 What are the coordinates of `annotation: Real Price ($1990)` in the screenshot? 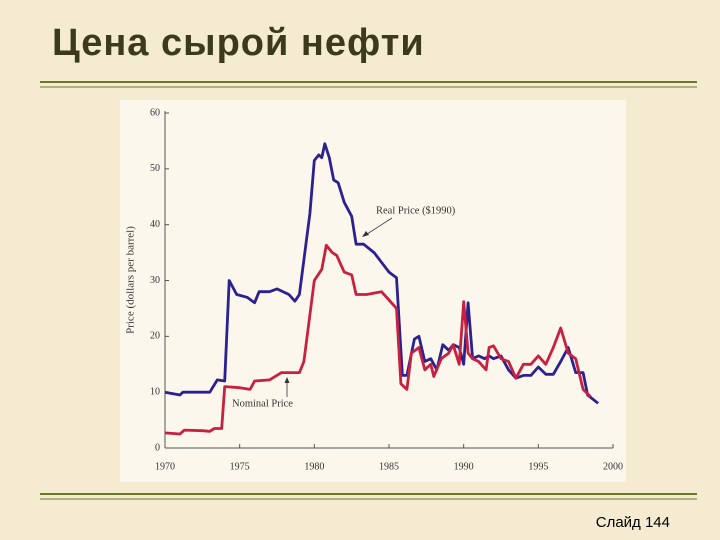 It's located at (416, 210).